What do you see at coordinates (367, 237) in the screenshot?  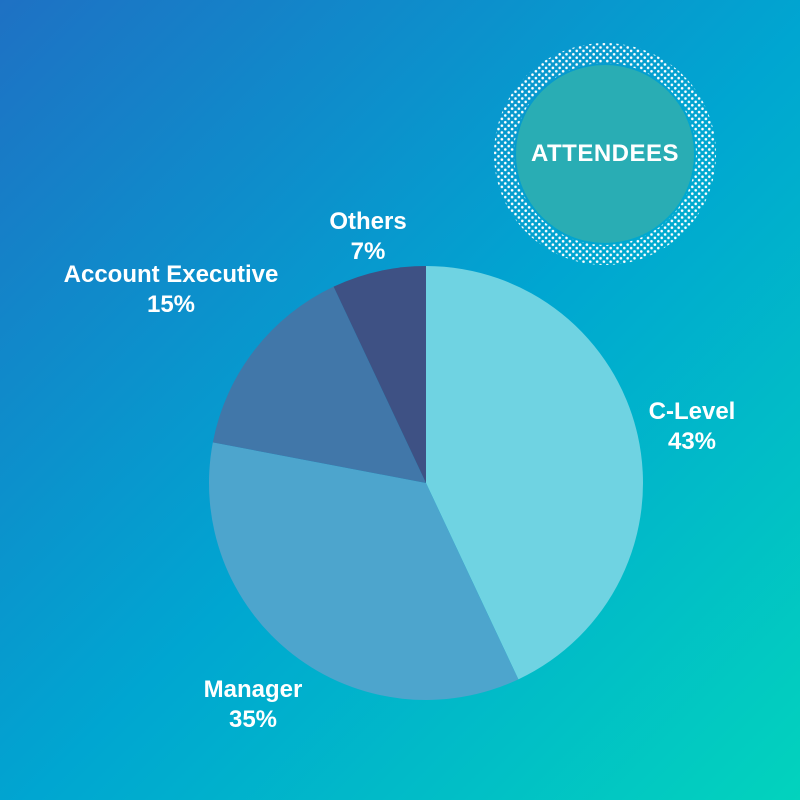 I see `pie-label-others: Others 7%` at bounding box center [367, 237].